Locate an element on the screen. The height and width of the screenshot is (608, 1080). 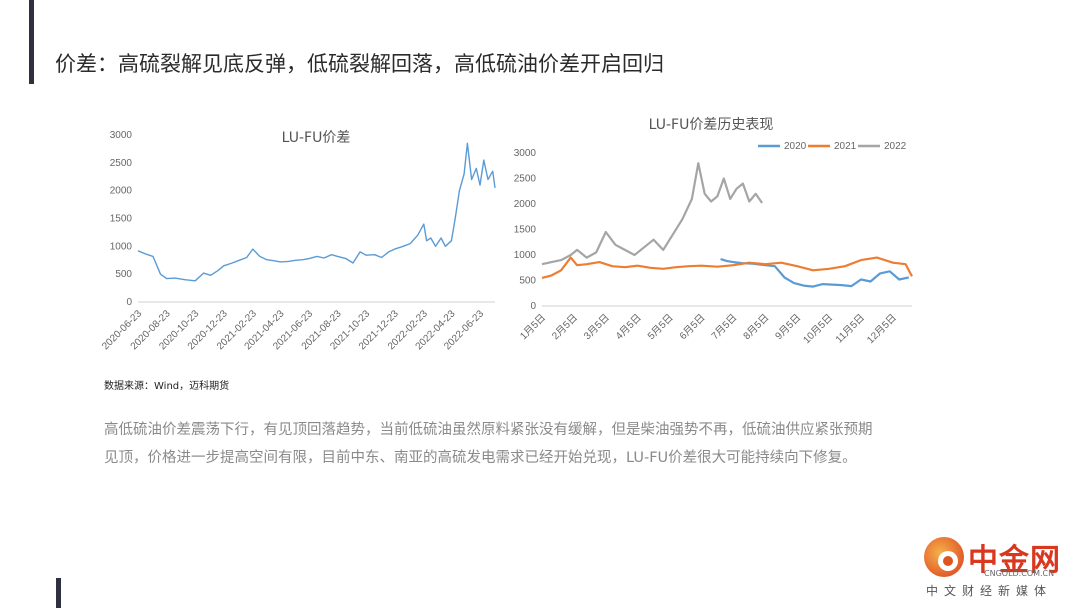
data-source-note: 数据来源：Wind，迈科期货 is located at coordinates (167, 386).